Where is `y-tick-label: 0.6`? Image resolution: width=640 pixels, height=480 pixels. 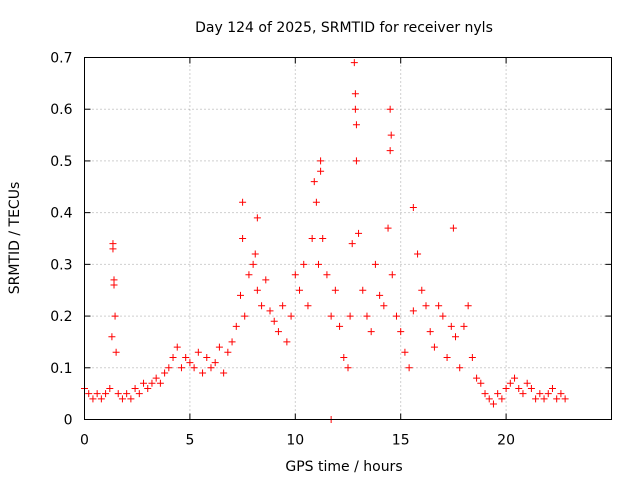
y-tick-label: 0.6 is located at coordinates (61, 110).